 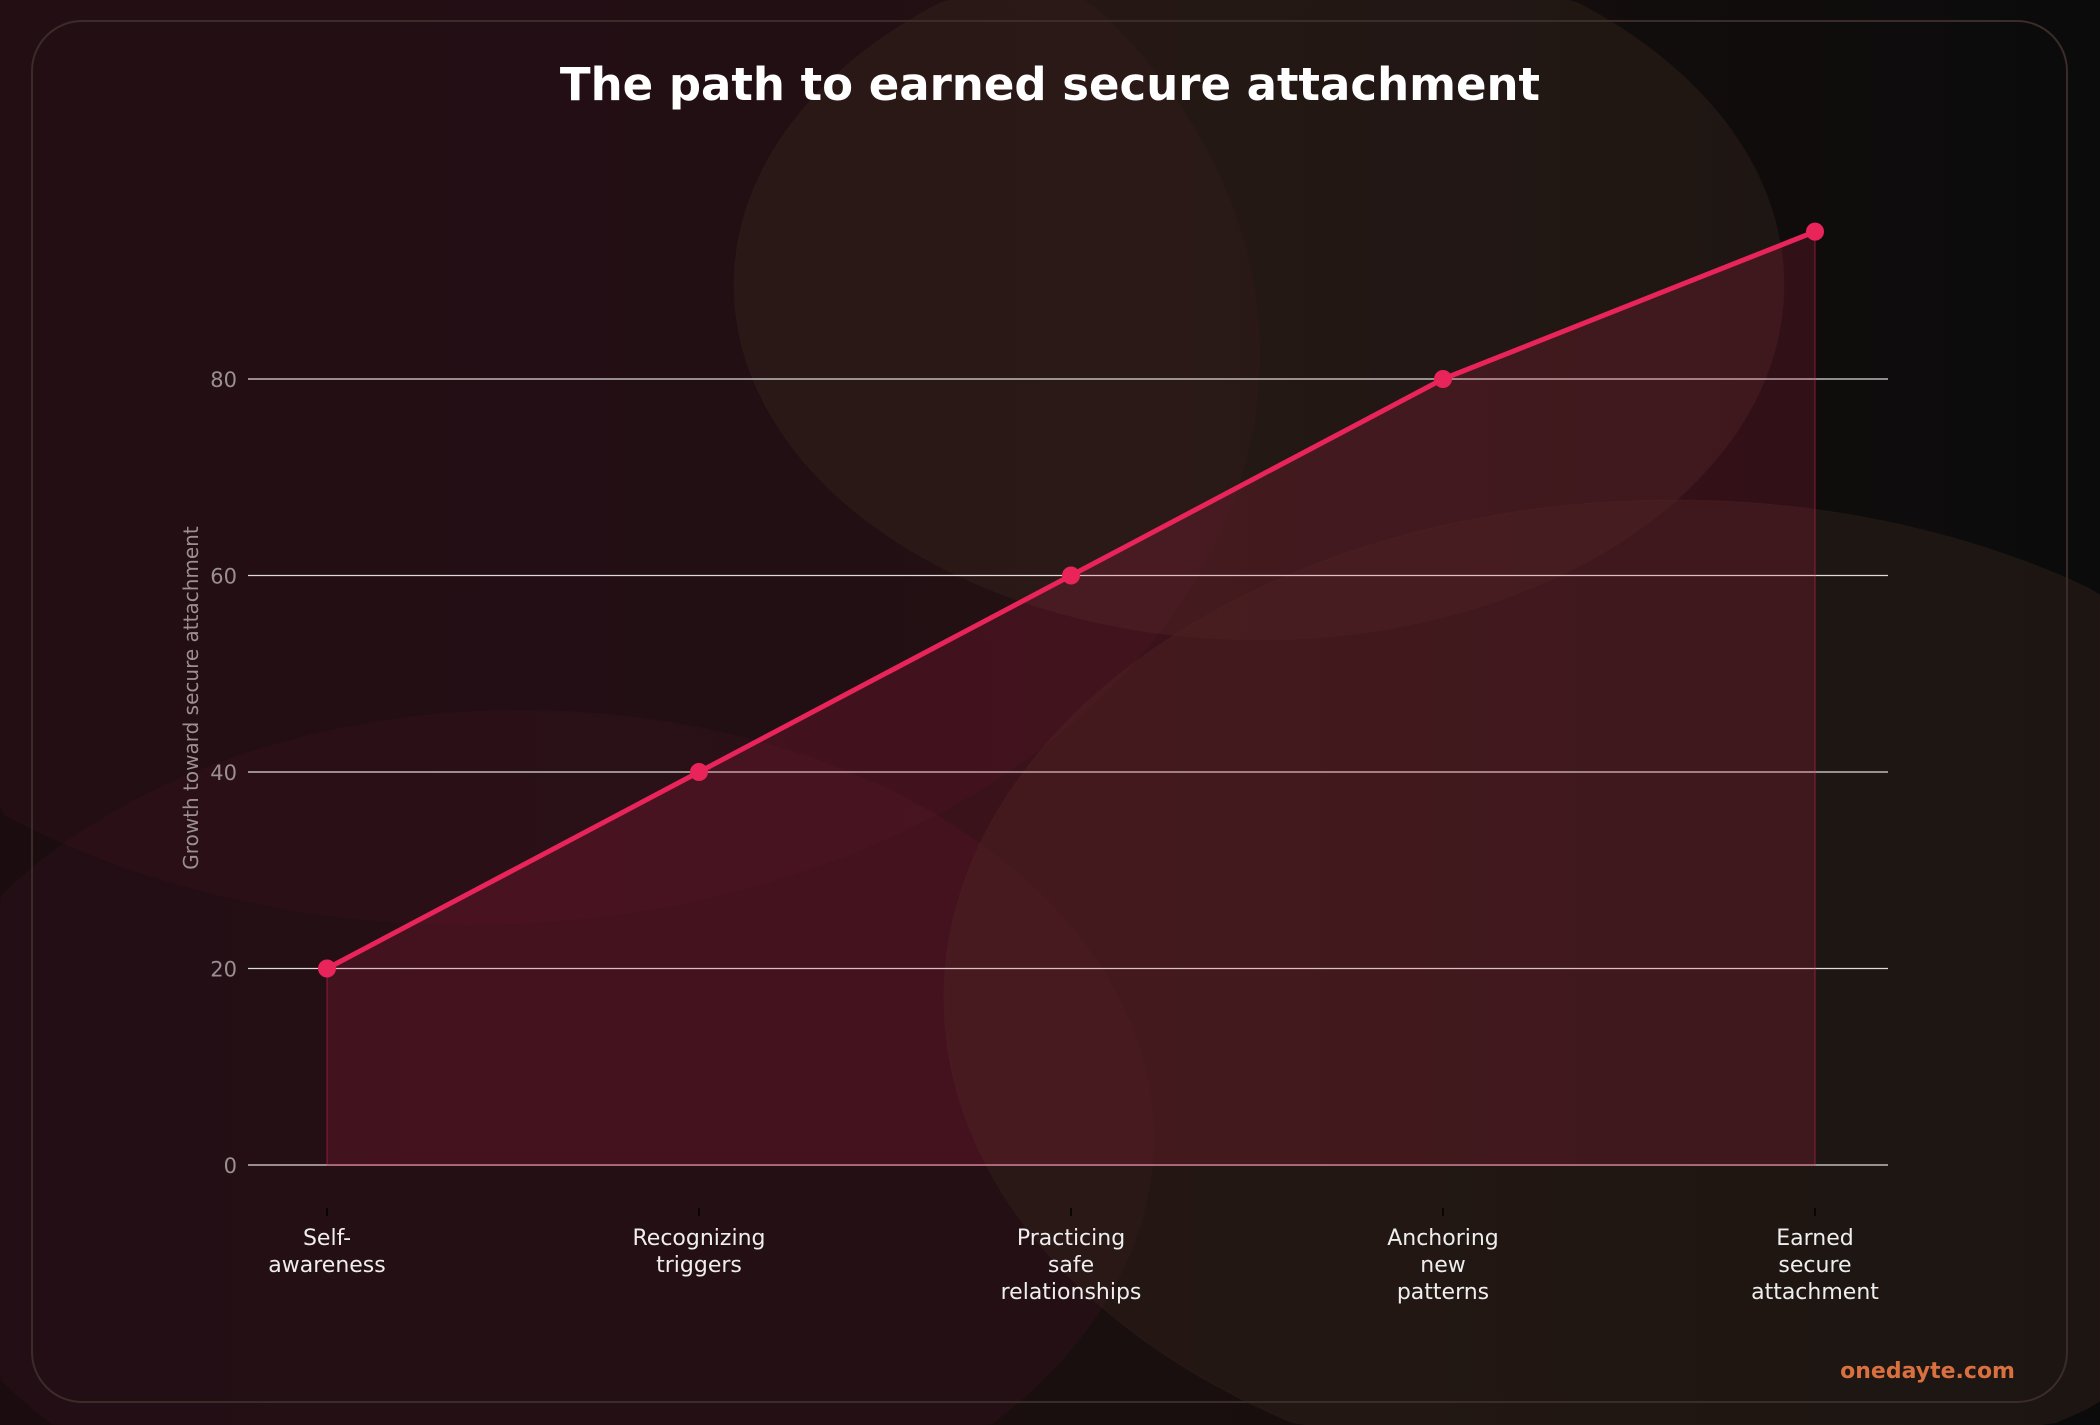 I want to click on x-tick-label: Recognizing triggers, so click(x=699, y=1252).